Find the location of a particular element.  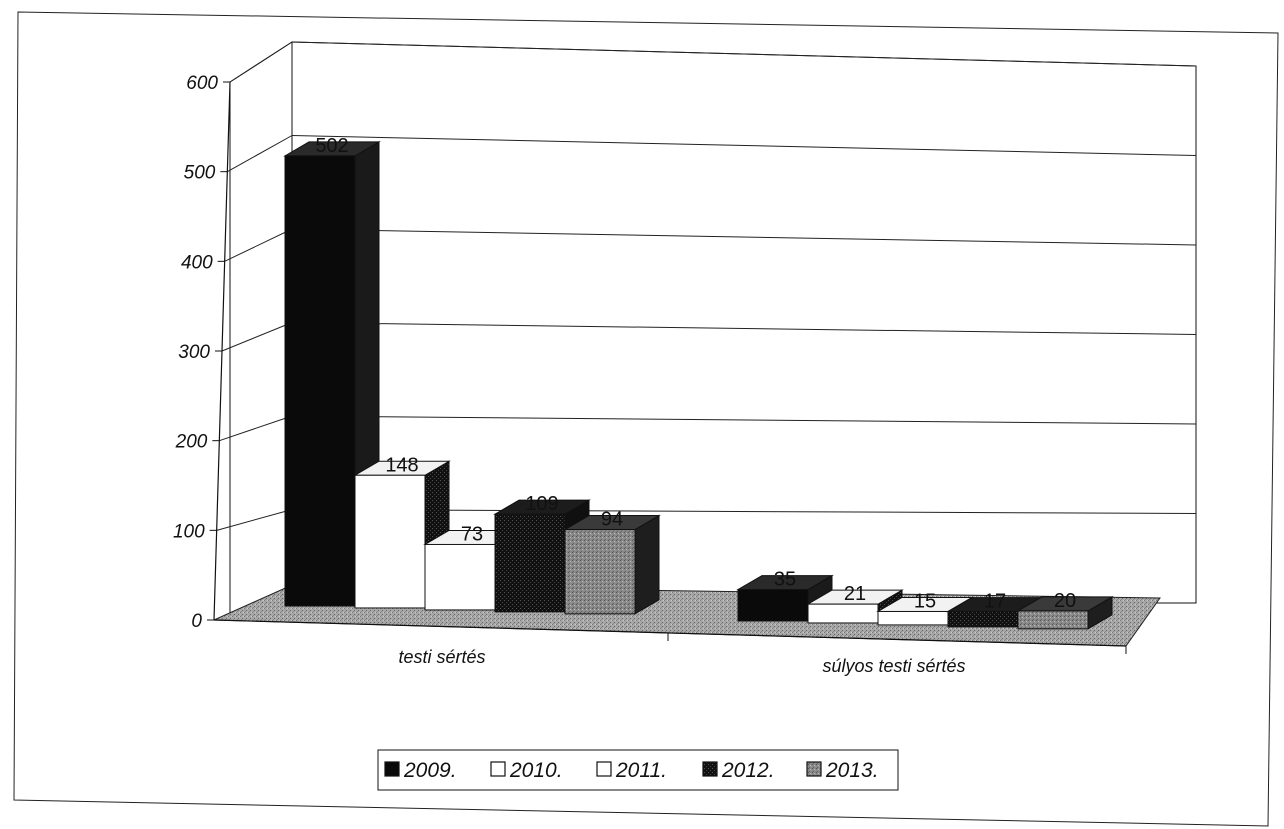

data-label: 73 is located at coordinates (472, 534).